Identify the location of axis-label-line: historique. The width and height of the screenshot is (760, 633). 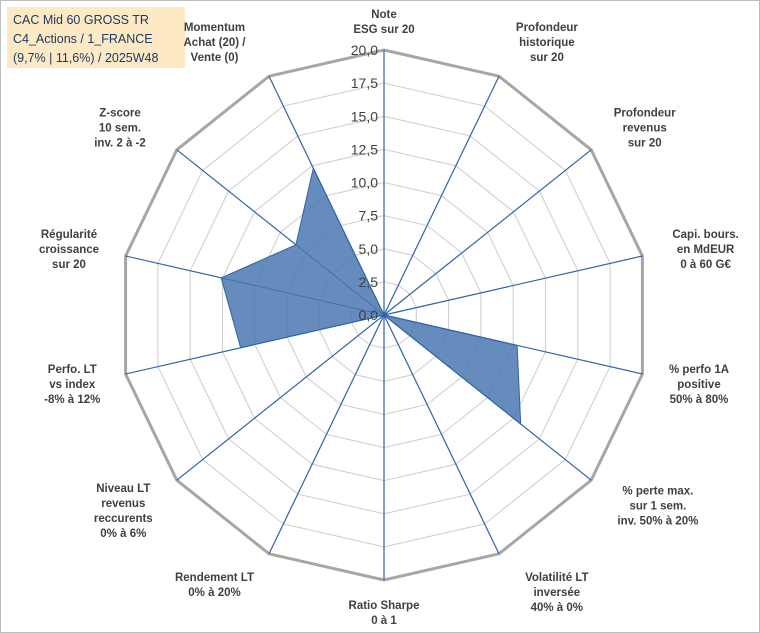
(547, 43).